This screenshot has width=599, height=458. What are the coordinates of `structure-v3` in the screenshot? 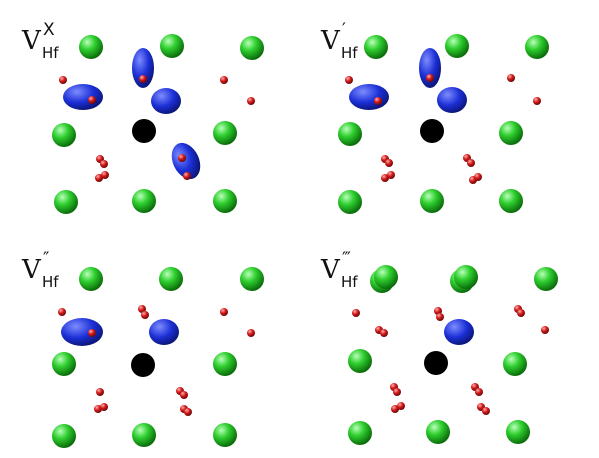 It's located at (453, 355).